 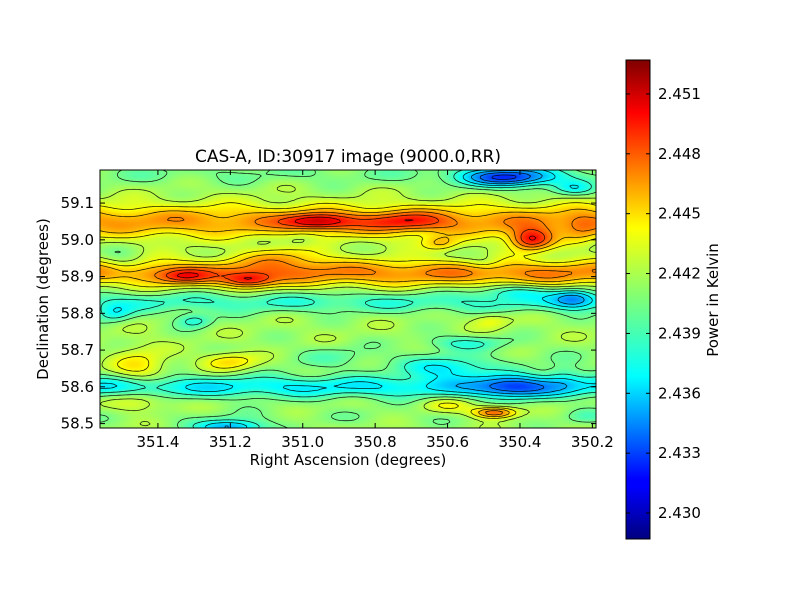 What do you see at coordinates (679, 214) in the screenshot?
I see `colorbar-tick-label: 2.445` at bounding box center [679, 214].